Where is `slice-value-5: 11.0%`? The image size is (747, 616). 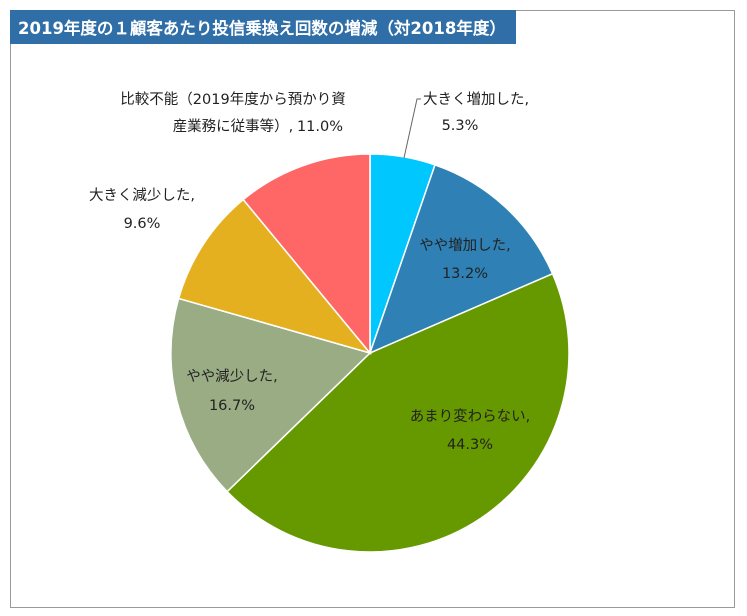 slice-value-5: 11.0% is located at coordinates (320, 127).